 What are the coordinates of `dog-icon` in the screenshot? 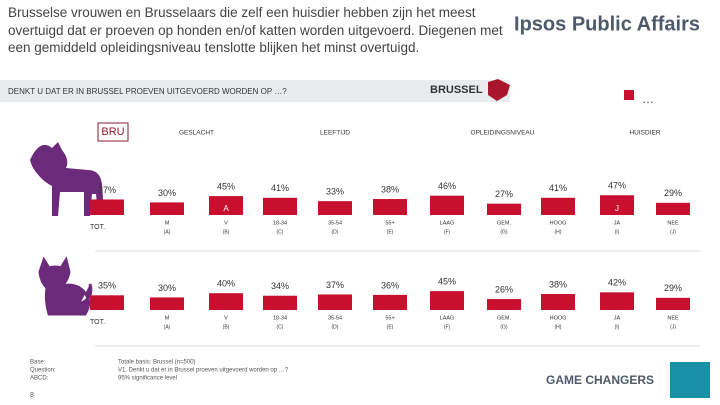 It's located at (67, 179).